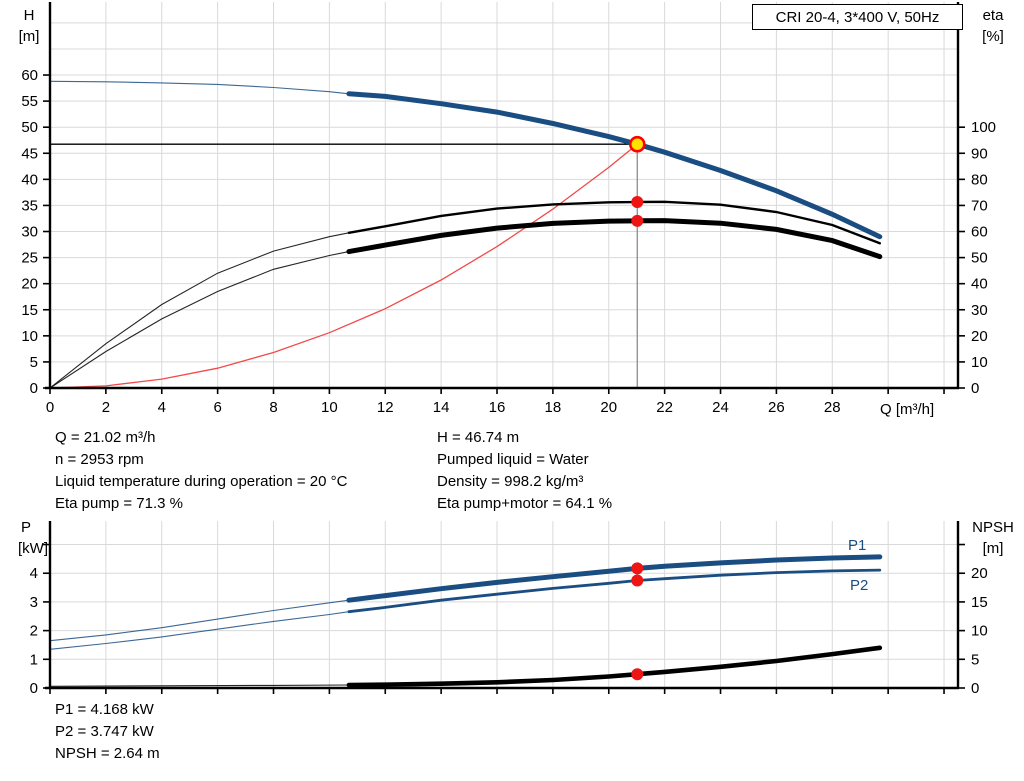 This screenshot has width=1024, height=781. What do you see at coordinates (34, 362) in the screenshot?
I see `left-tick-label: 5` at bounding box center [34, 362].